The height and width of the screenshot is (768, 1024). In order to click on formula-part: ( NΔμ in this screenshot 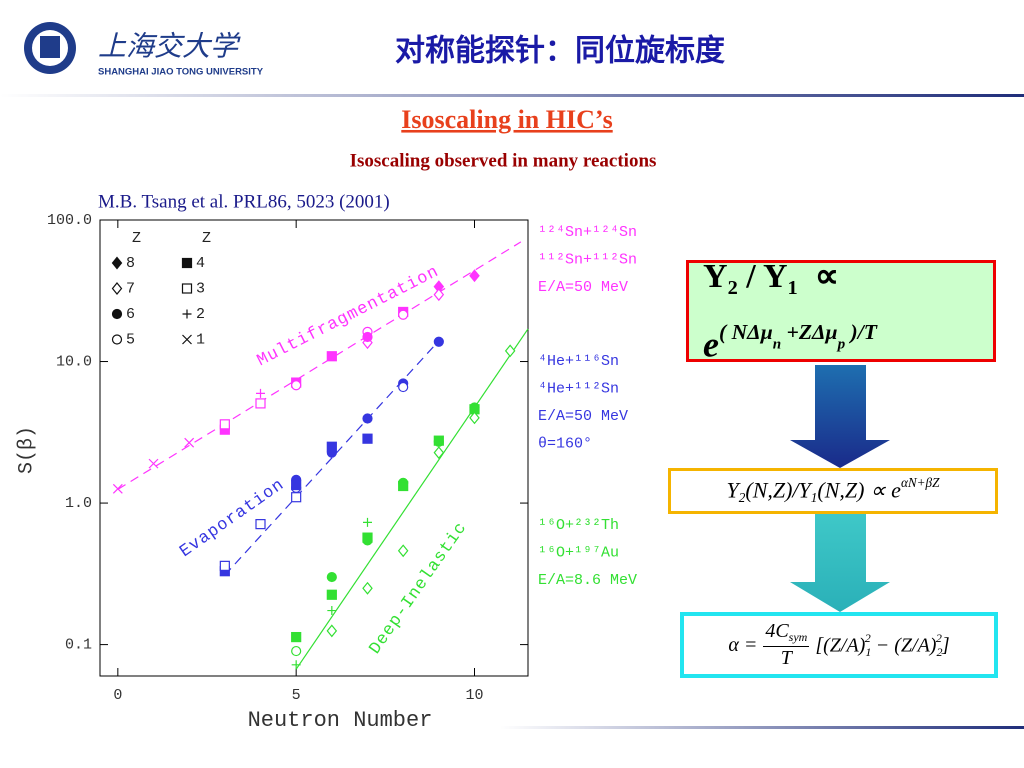, I will do `click(745, 332)`.